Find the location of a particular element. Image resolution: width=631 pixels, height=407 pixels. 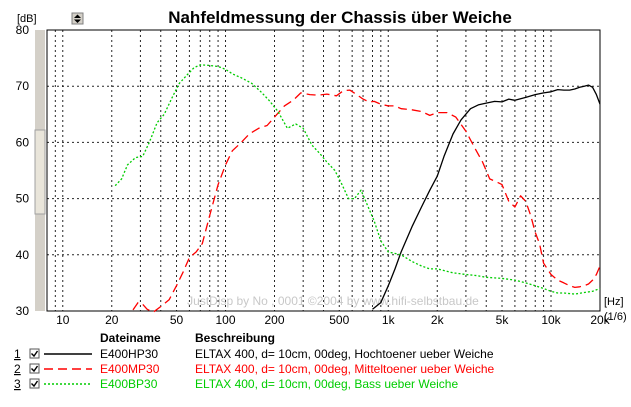

y-tick-labels: 30 40 50 60 70 80 is located at coordinates (23, 170).